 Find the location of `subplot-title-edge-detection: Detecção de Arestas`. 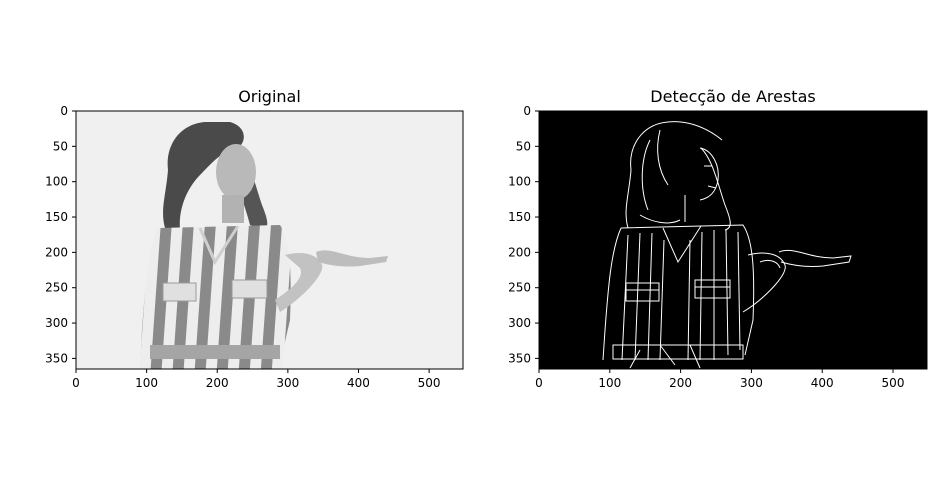

subplot-title-edge-detection: Detecção de Arestas is located at coordinates (732, 96).